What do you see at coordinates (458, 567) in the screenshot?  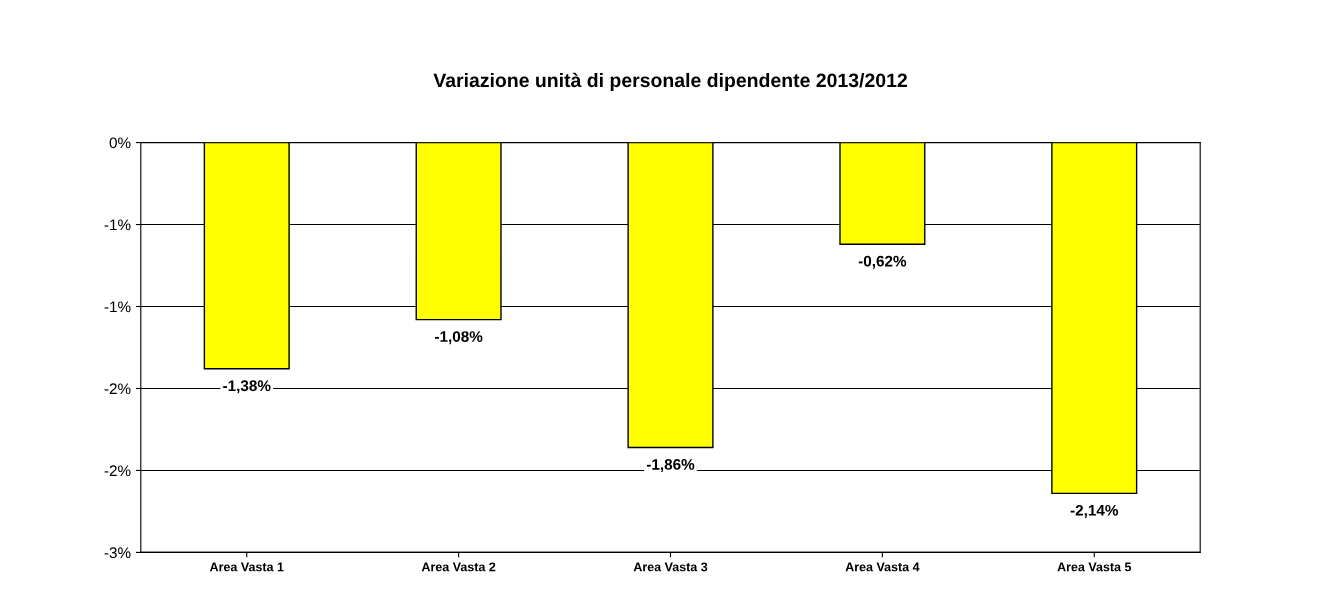 I see `x-tick-label: Area Vasta 2` at bounding box center [458, 567].